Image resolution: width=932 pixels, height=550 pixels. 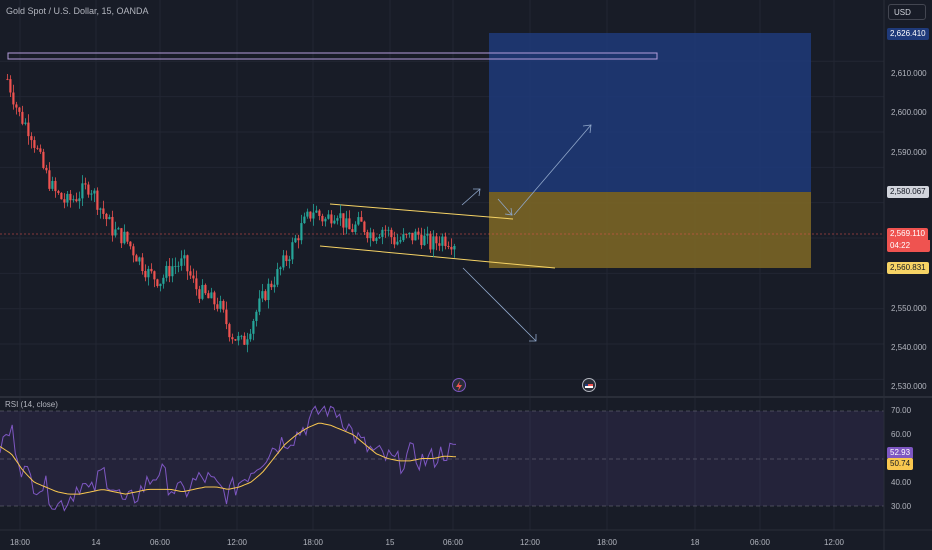 I want to click on lightning-icon, so click(x=459, y=385).